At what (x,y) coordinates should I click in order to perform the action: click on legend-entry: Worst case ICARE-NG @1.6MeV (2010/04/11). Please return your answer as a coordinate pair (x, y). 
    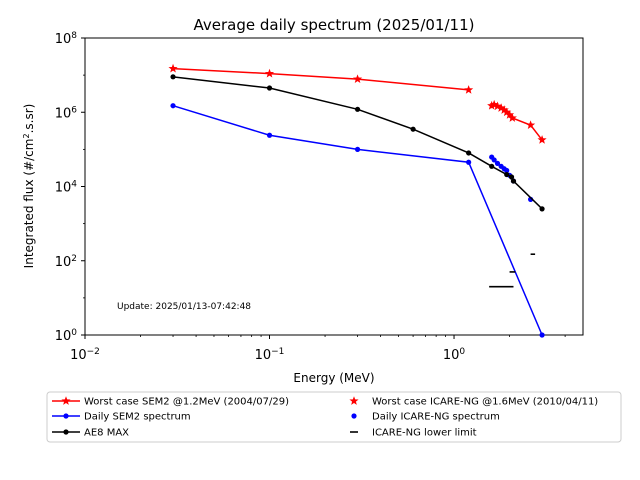
    Looking at the image, I should click on (473, 402).